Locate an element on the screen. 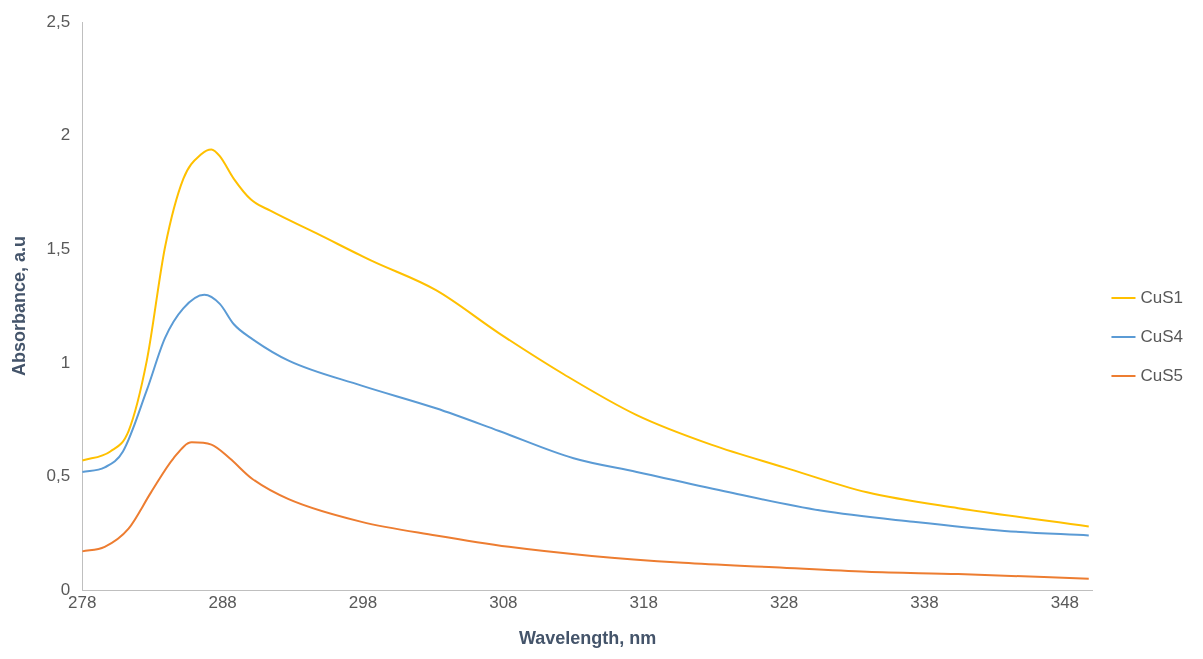 Image resolution: width=1203 pixels, height=659 pixels. x-tick-label: 338 is located at coordinates (924, 602).